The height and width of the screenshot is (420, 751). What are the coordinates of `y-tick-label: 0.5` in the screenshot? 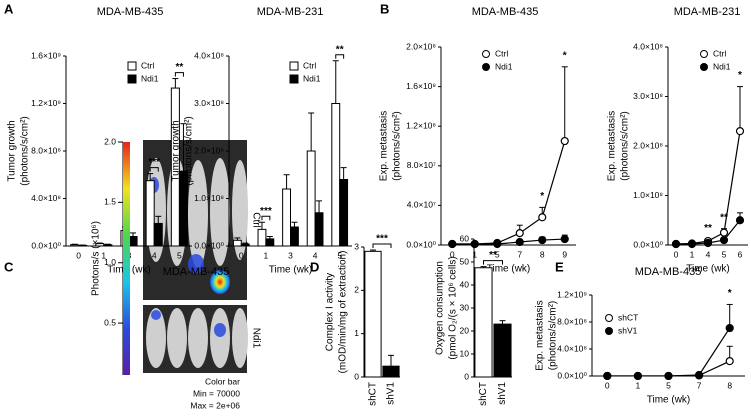 It's located at (110, 322).